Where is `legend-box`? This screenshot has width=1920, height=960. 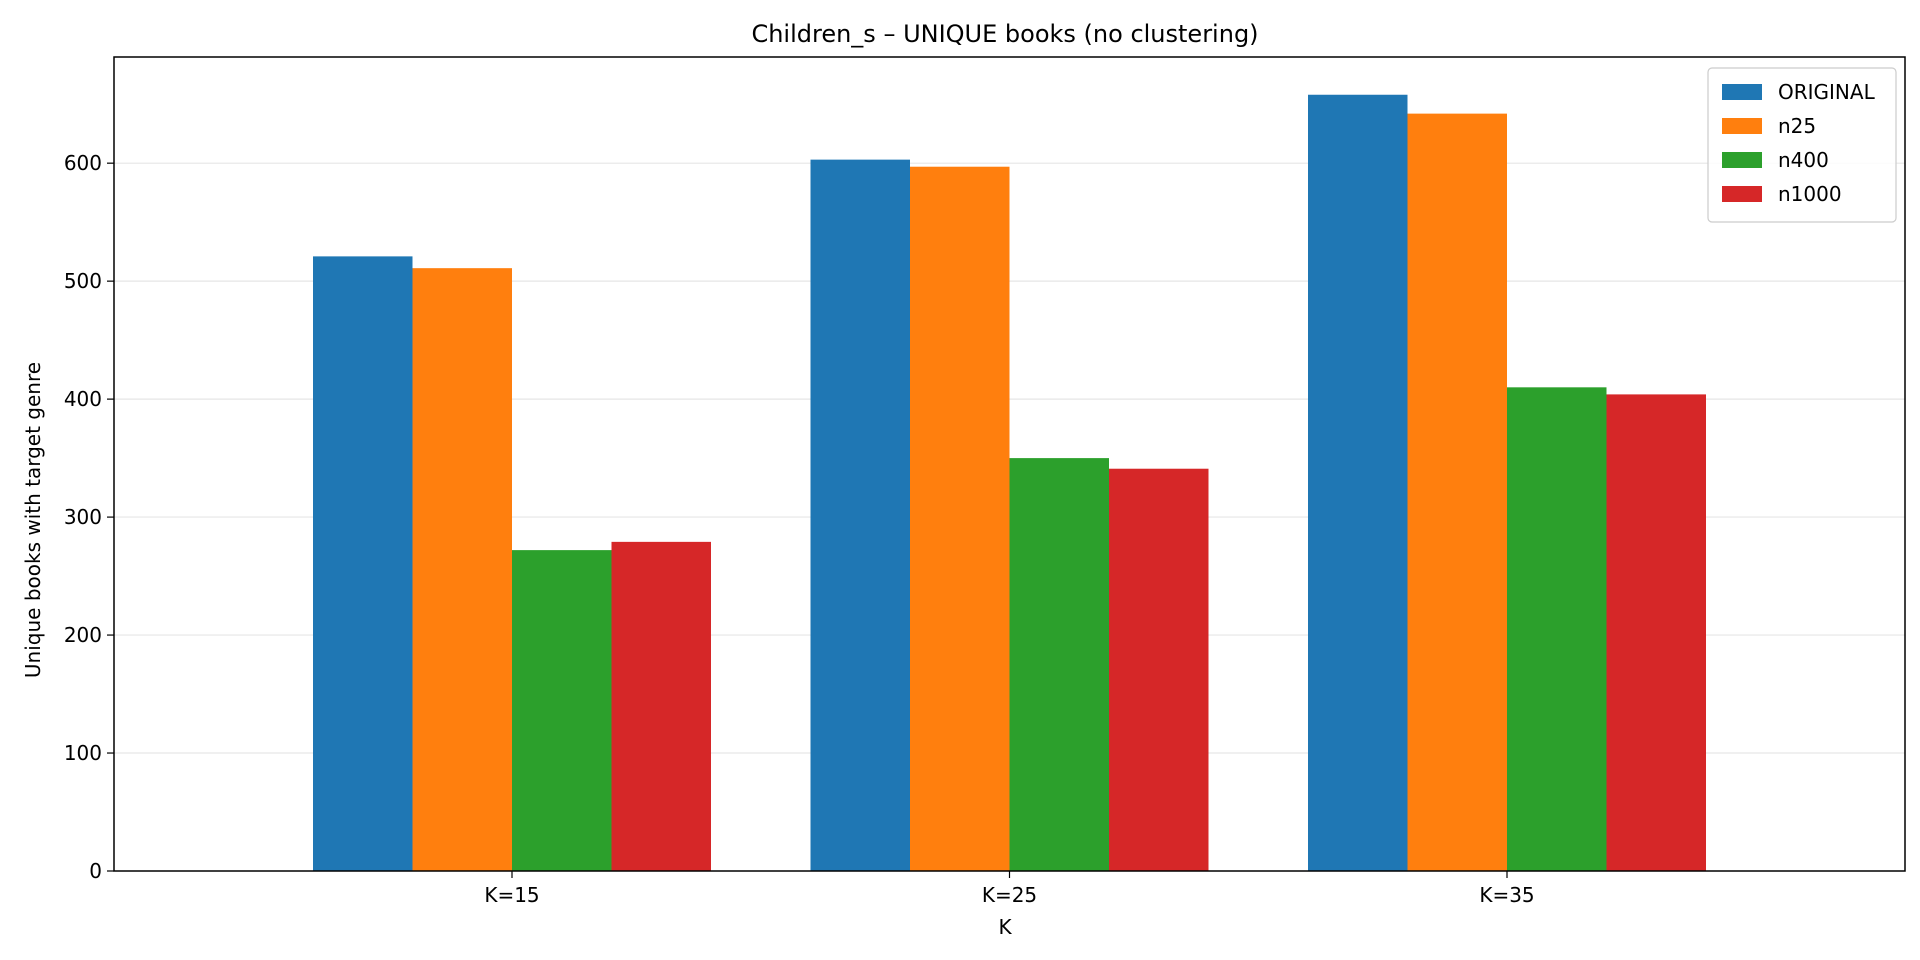 legend-box is located at coordinates (1802, 145).